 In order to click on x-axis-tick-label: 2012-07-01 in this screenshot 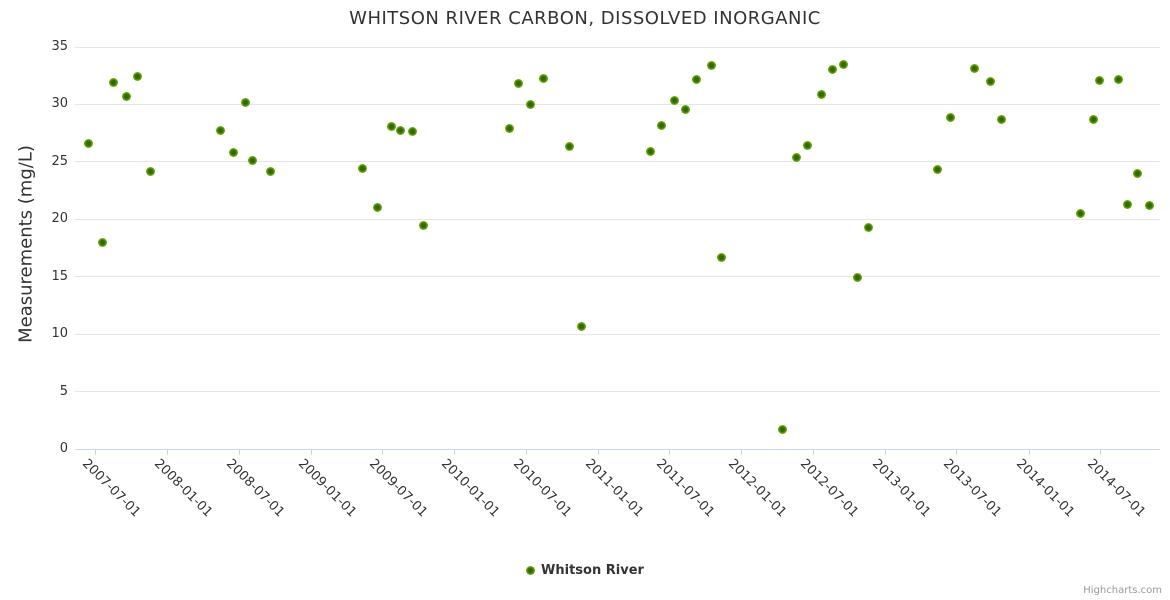, I will do `click(829, 488)`.